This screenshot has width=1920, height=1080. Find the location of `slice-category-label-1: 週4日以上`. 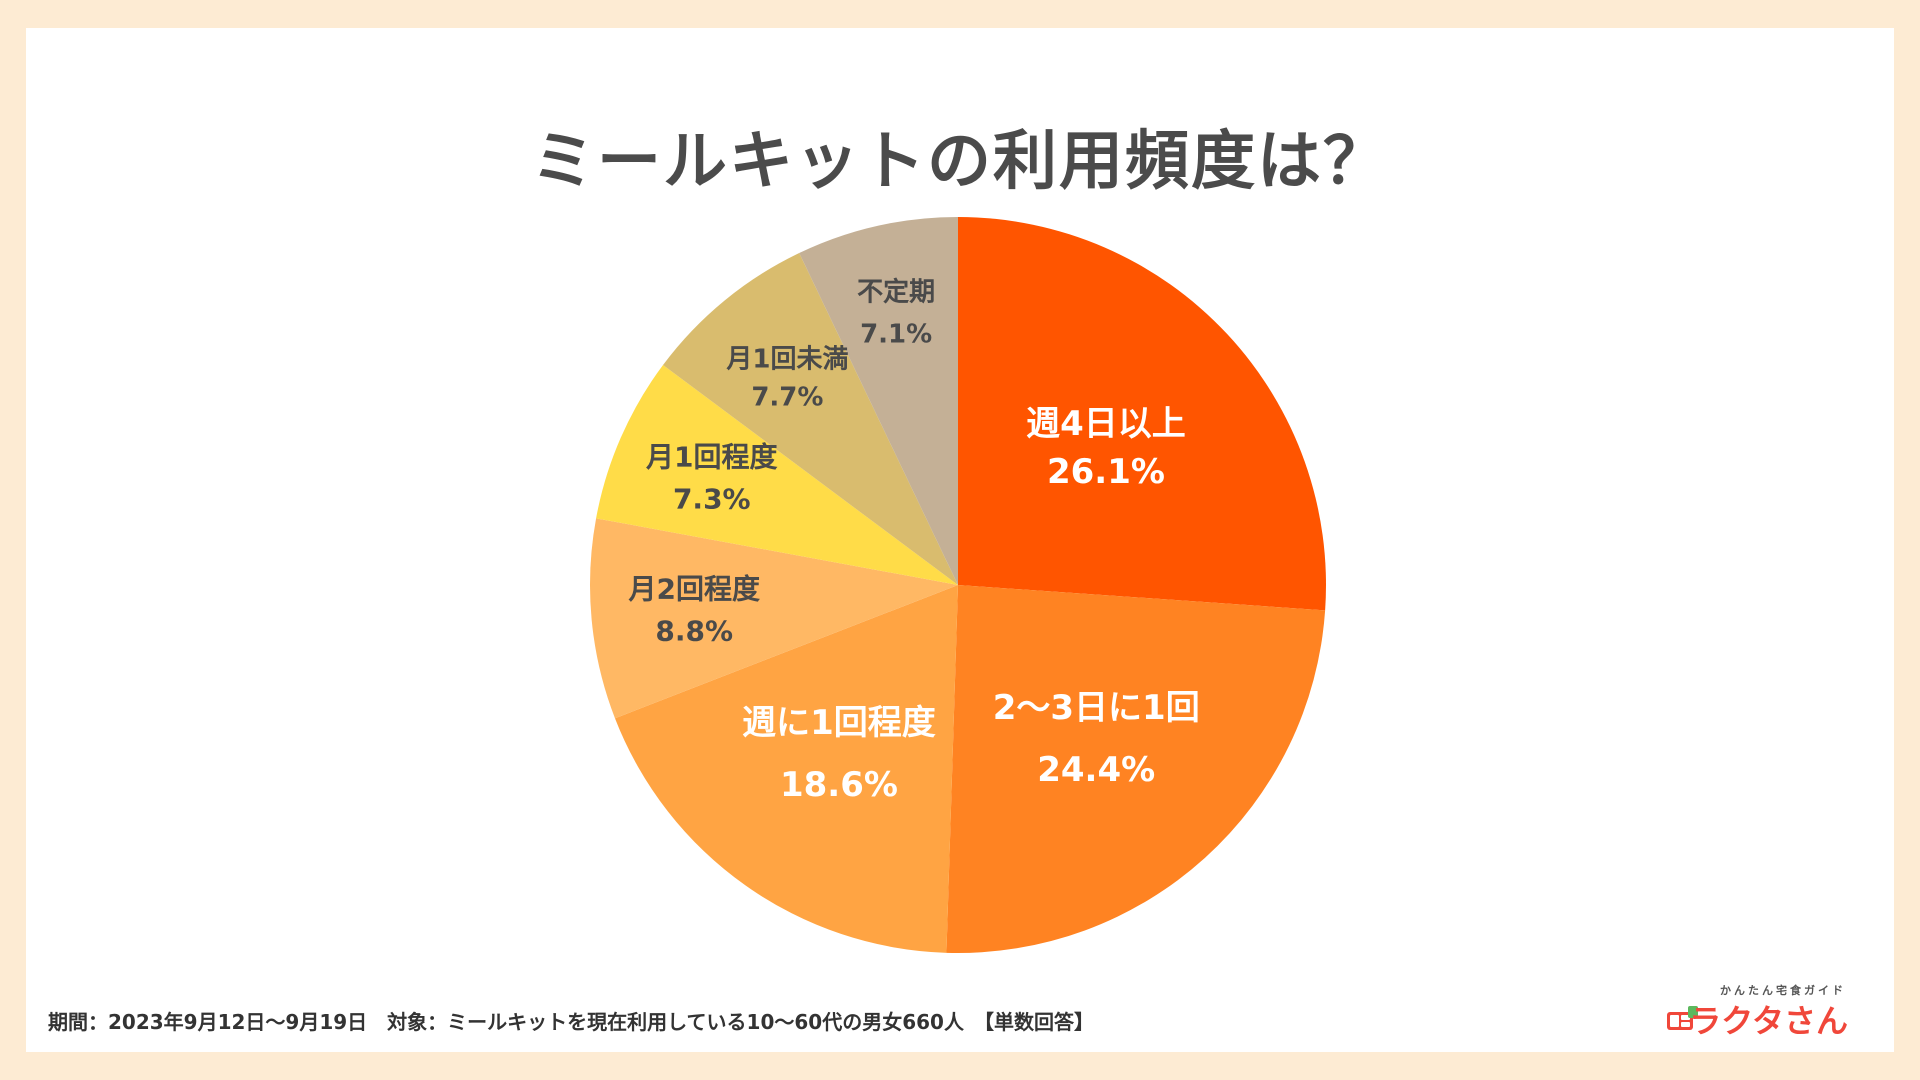

slice-category-label-1: 週4日以上 is located at coordinates (1106, 424).